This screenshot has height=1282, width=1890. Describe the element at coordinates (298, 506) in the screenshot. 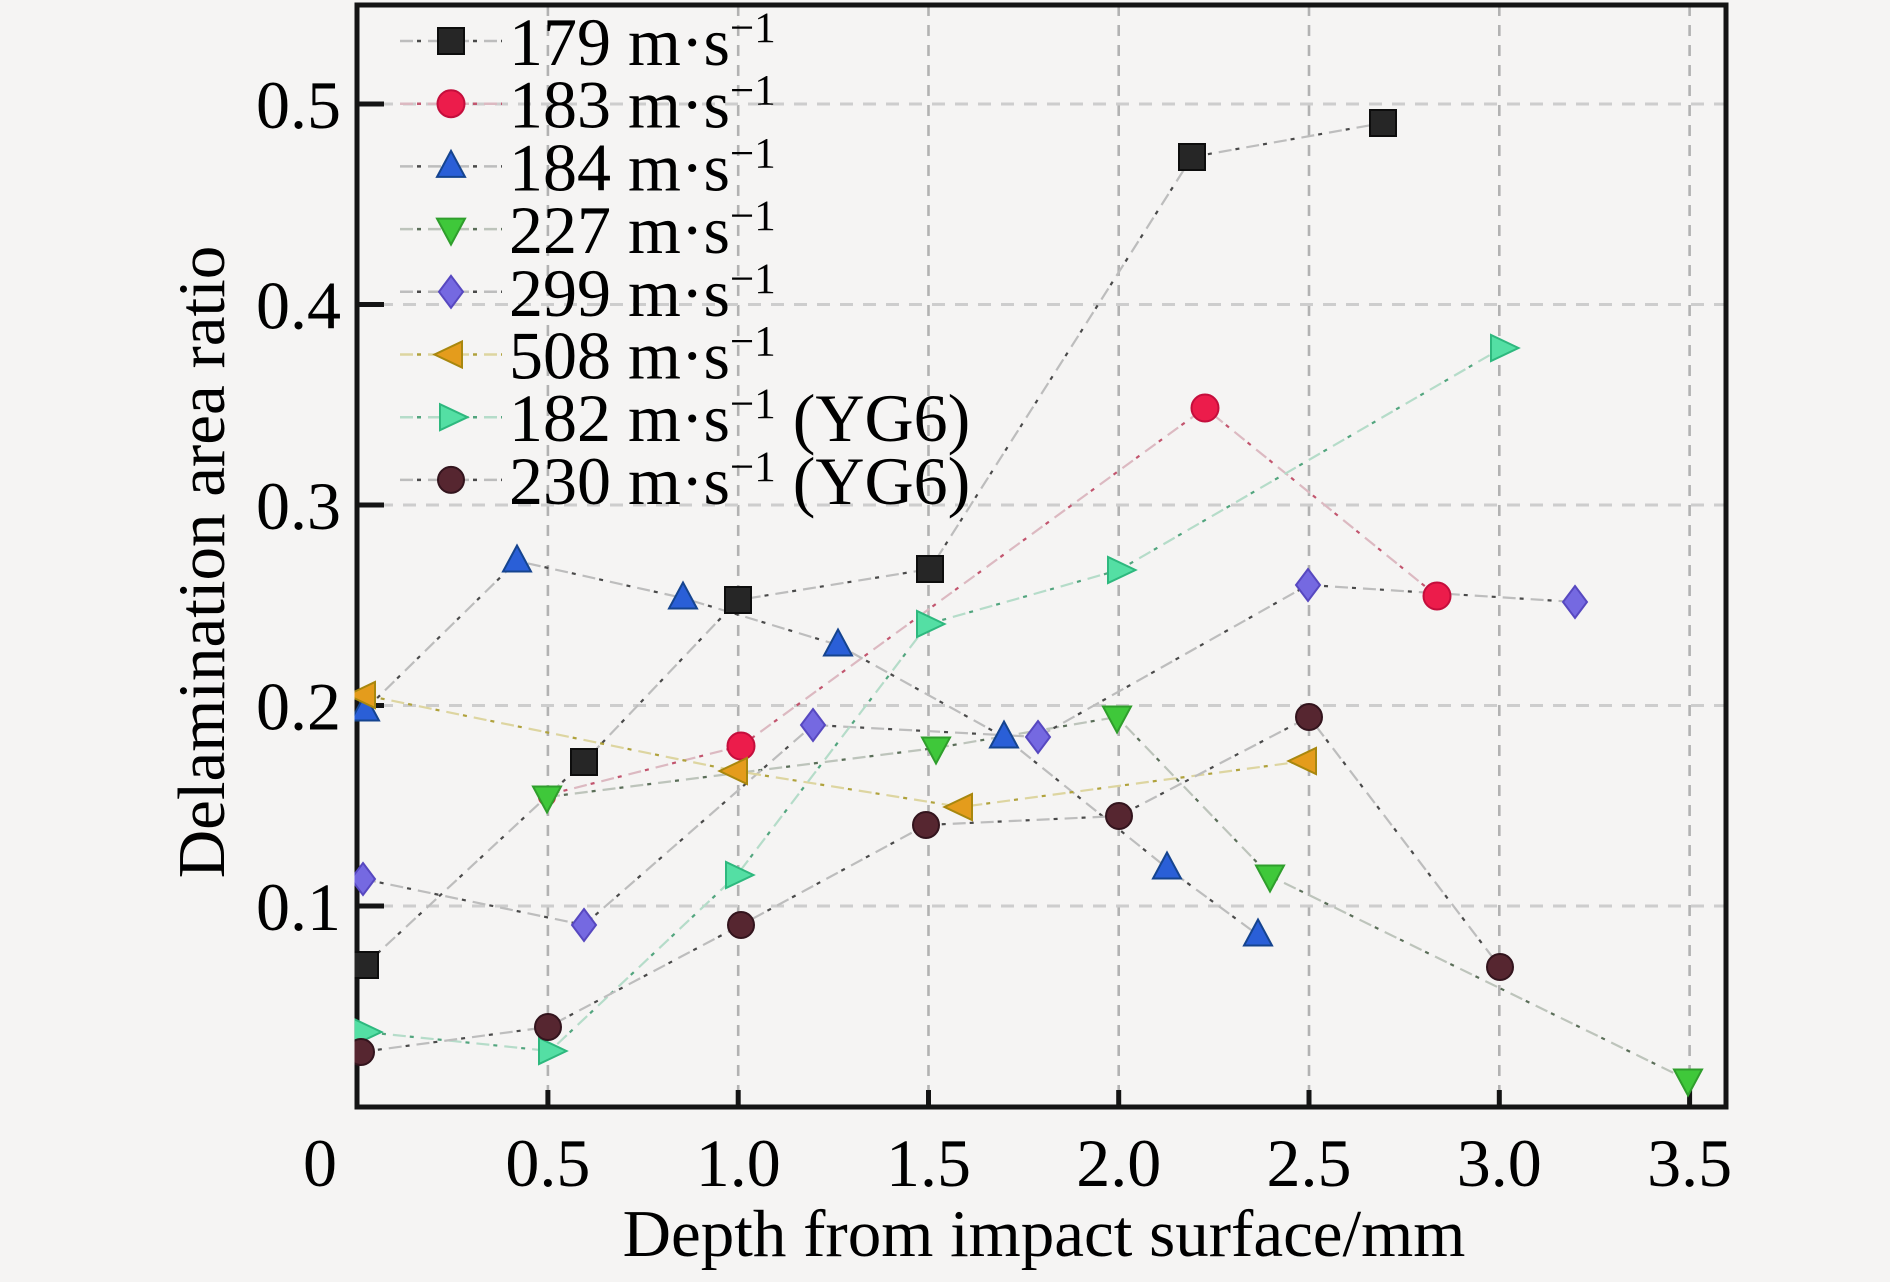

I see `svg-text: 0.3` at that location.